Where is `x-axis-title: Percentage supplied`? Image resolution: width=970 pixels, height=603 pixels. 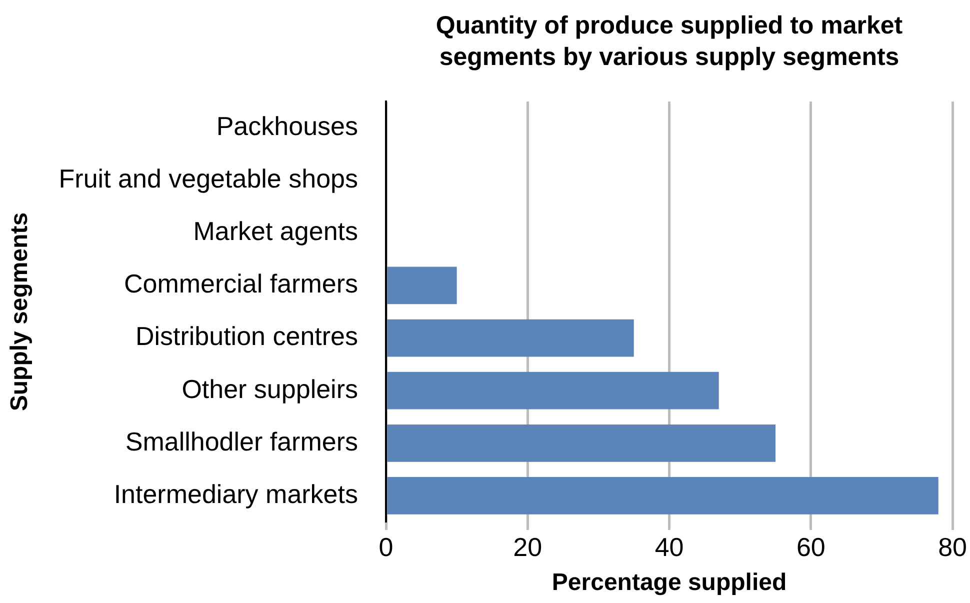 x-axis-title: Percentage supplied is located at coordinates (669, 582).